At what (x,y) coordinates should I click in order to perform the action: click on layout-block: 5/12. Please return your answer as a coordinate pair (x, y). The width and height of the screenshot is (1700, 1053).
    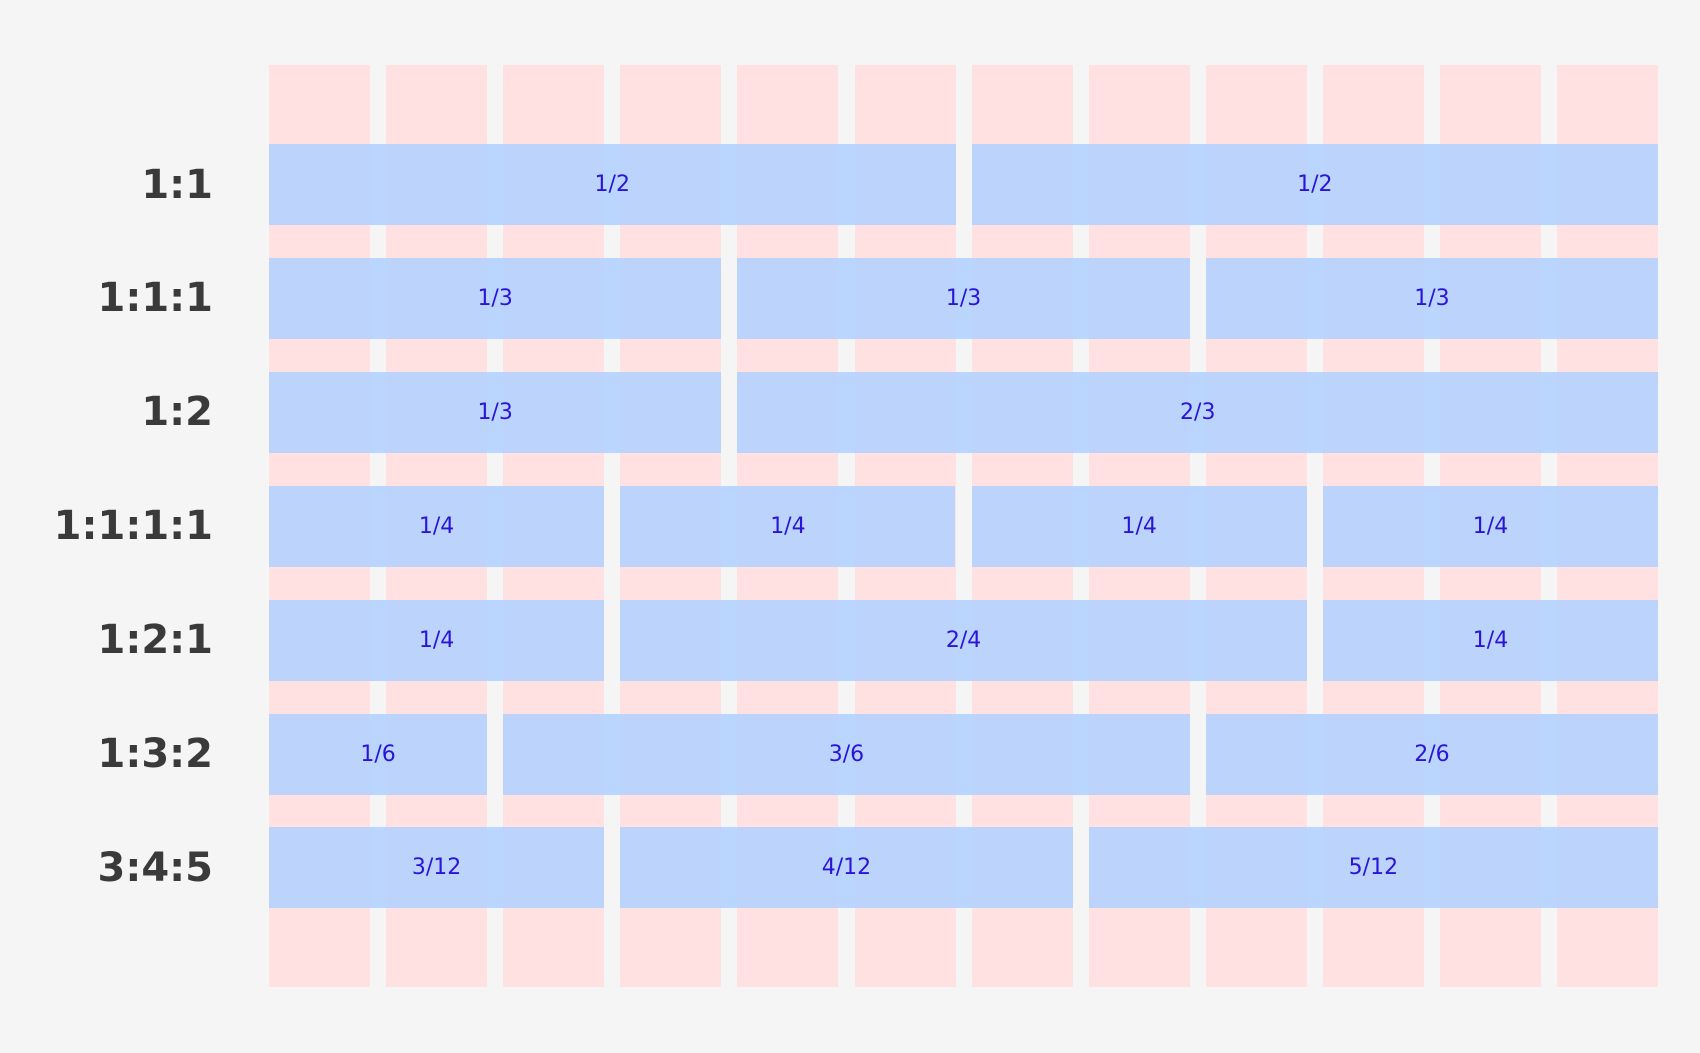
    Looking at the image, I should click on (1373, 868).